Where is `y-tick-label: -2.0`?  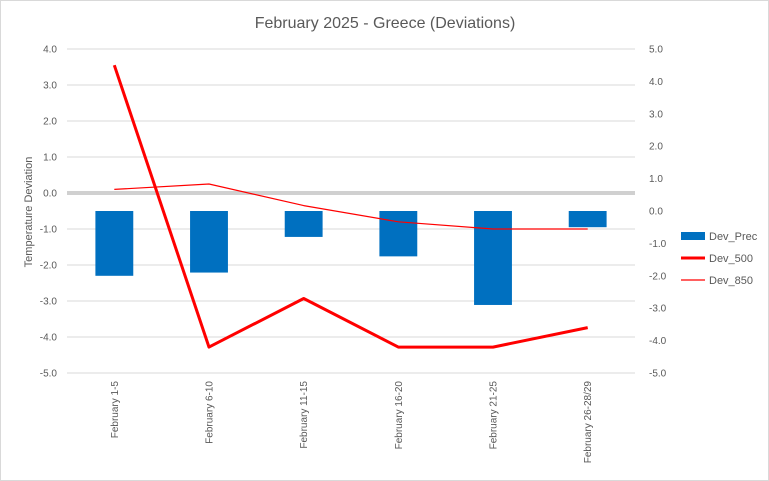
y-tick-label: -2.0 is located at coordinates (49, 266).